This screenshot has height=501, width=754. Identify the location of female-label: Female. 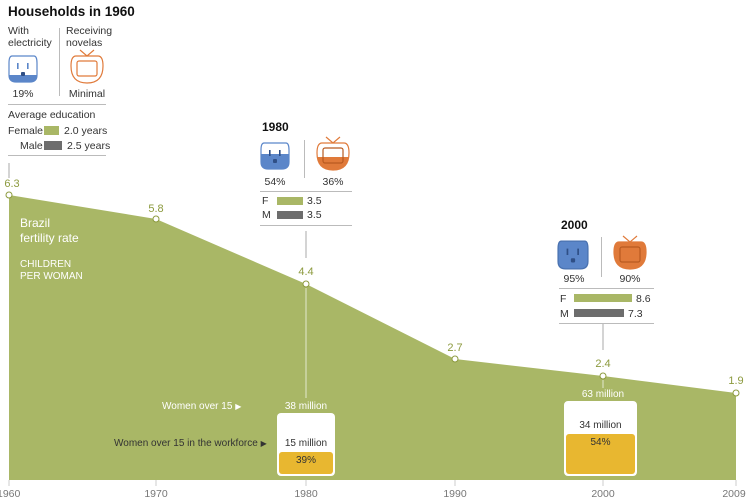
(26, 131).